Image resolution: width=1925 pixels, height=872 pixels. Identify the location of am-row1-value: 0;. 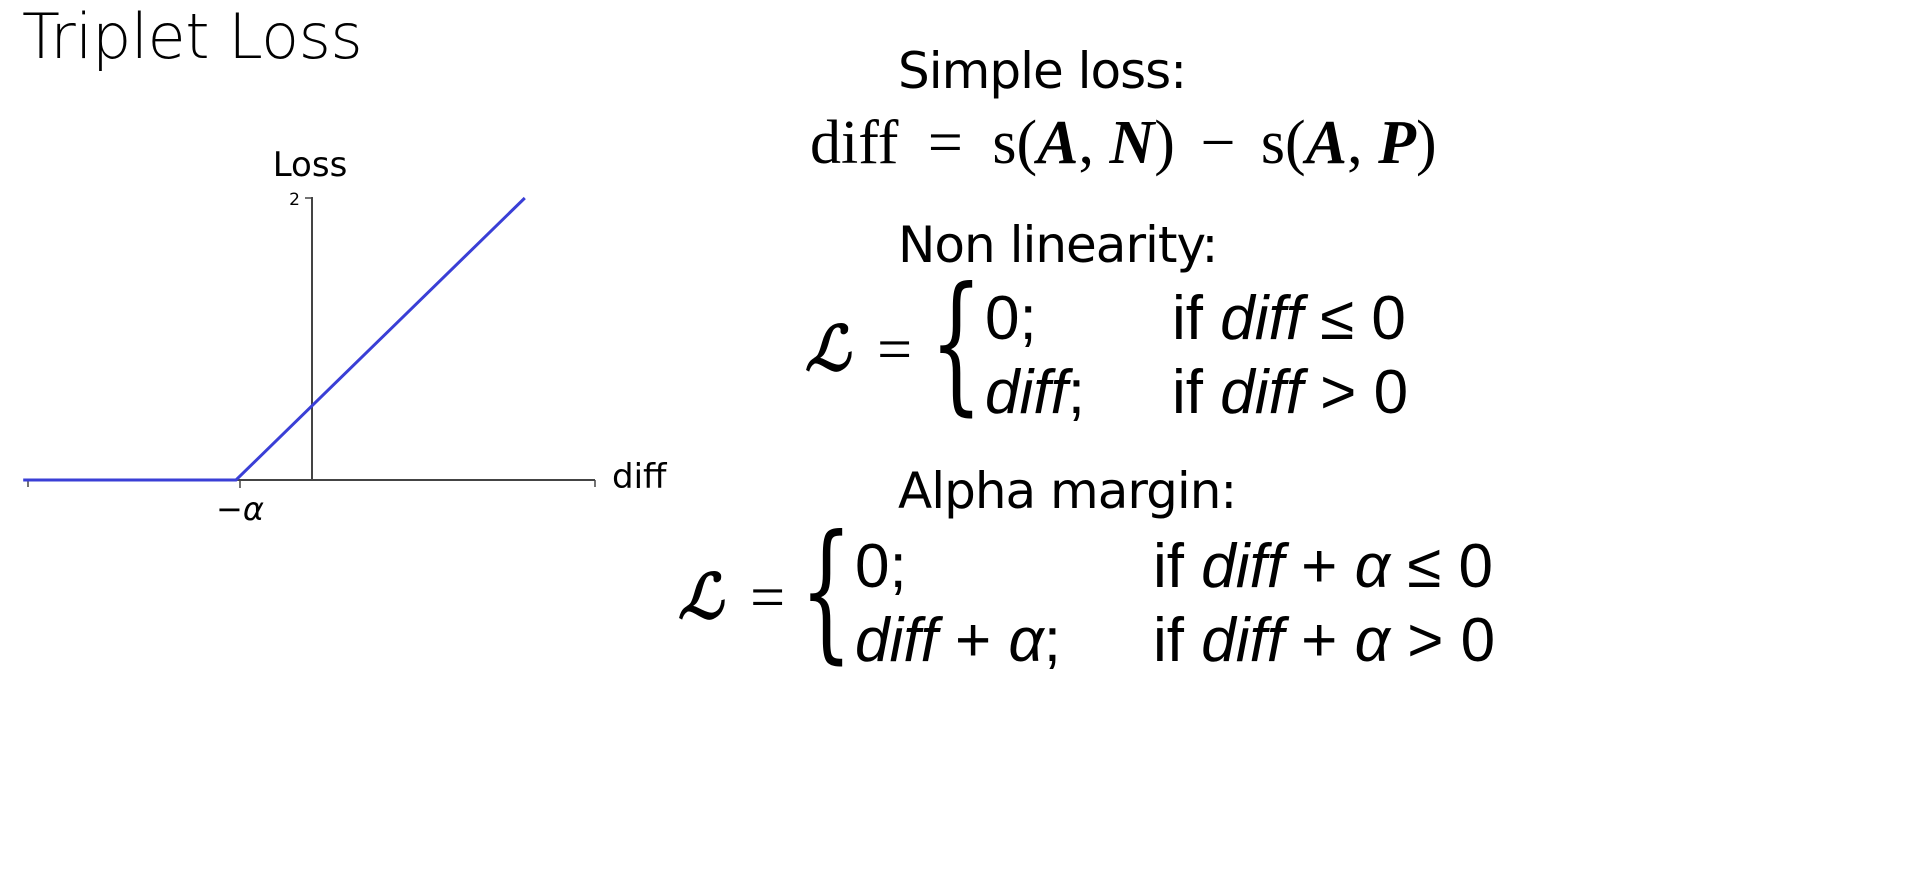
(881, 566).